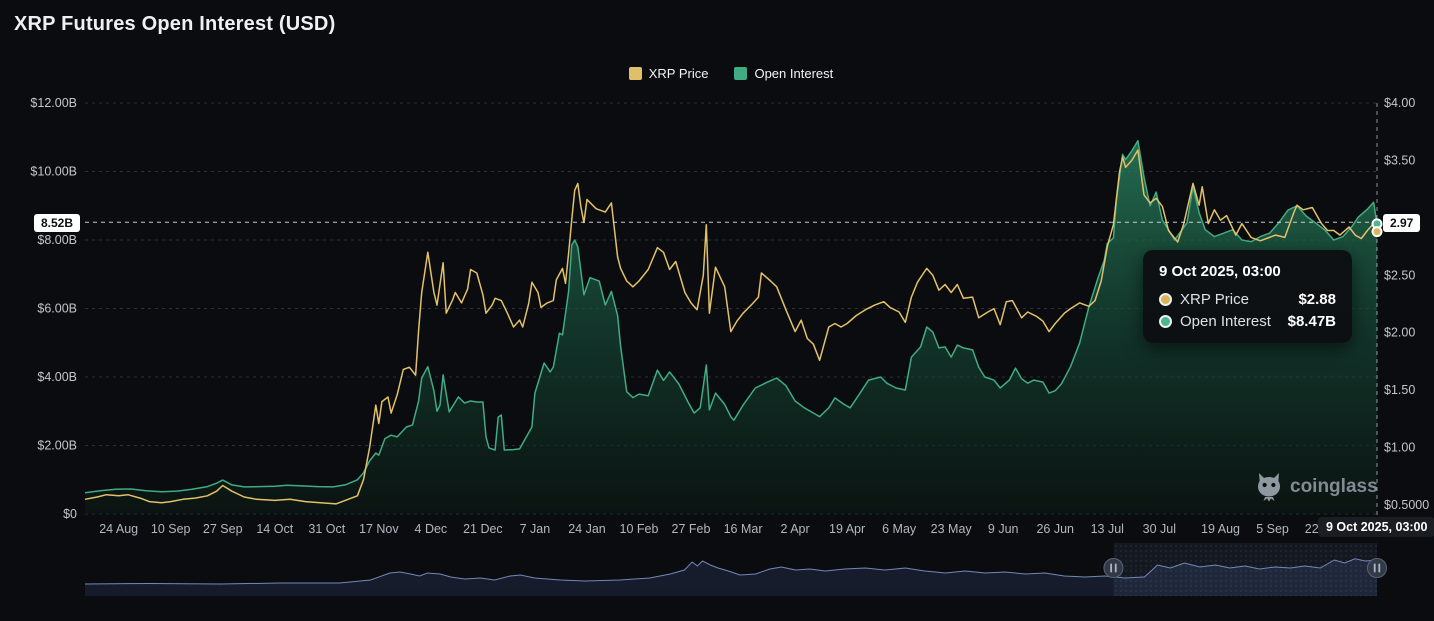  Describe the element at coordinates (587, 529) in the screenshot. I see `x-axis-tick-label: 24 Jan` at that location.